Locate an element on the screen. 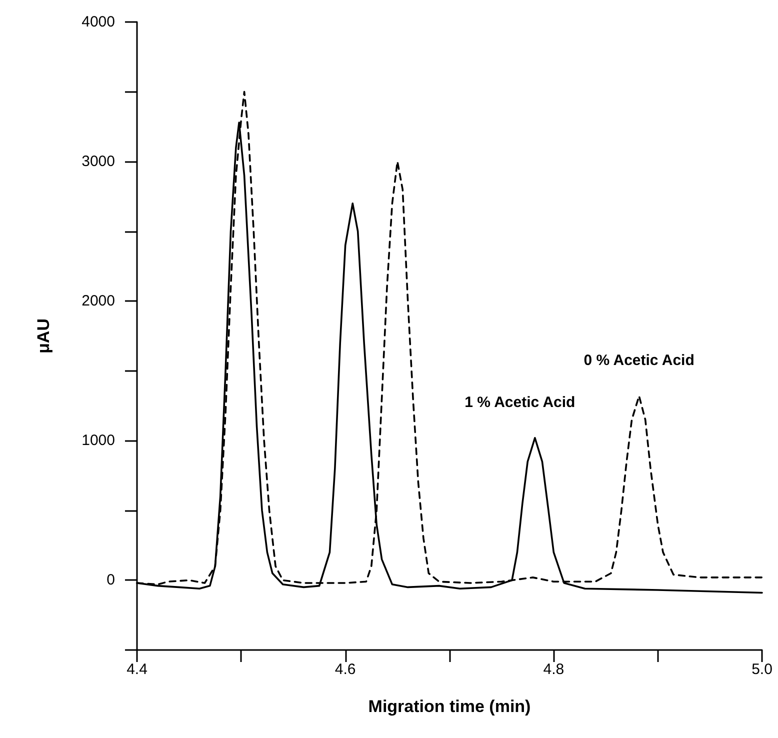 The height and width of the screenshot is (738, 778). y-tick-label: 2000 is located at coordinates (98, 301).